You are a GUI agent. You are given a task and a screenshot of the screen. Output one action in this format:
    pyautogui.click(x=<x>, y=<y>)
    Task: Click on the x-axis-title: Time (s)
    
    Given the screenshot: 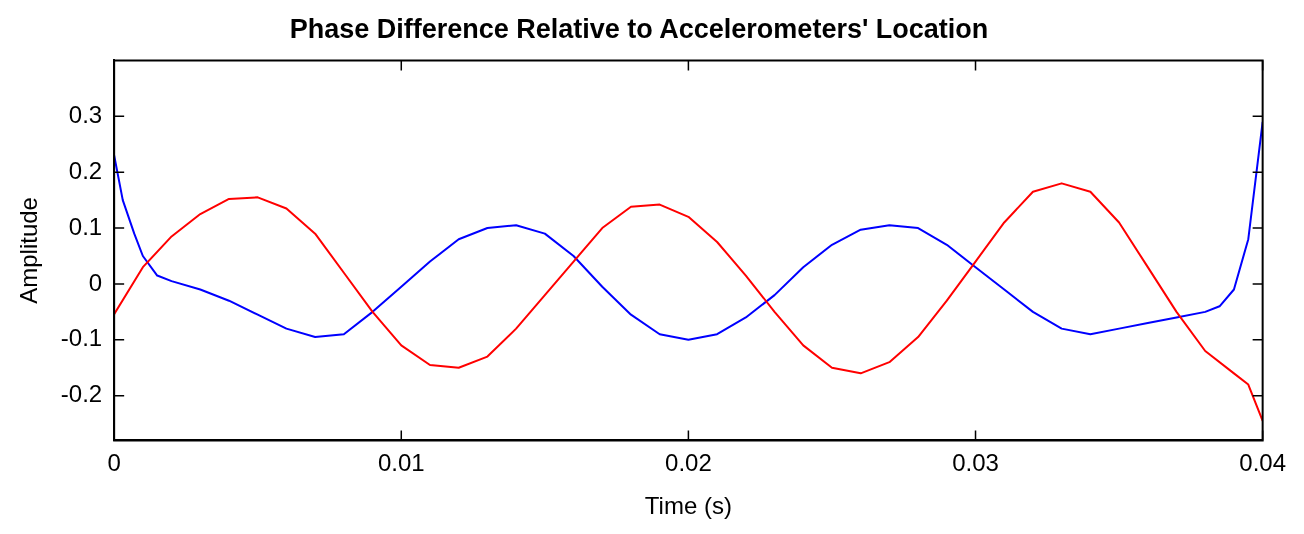 What is the action you would take?
    pyautogui.click(x=688, y=506)
    